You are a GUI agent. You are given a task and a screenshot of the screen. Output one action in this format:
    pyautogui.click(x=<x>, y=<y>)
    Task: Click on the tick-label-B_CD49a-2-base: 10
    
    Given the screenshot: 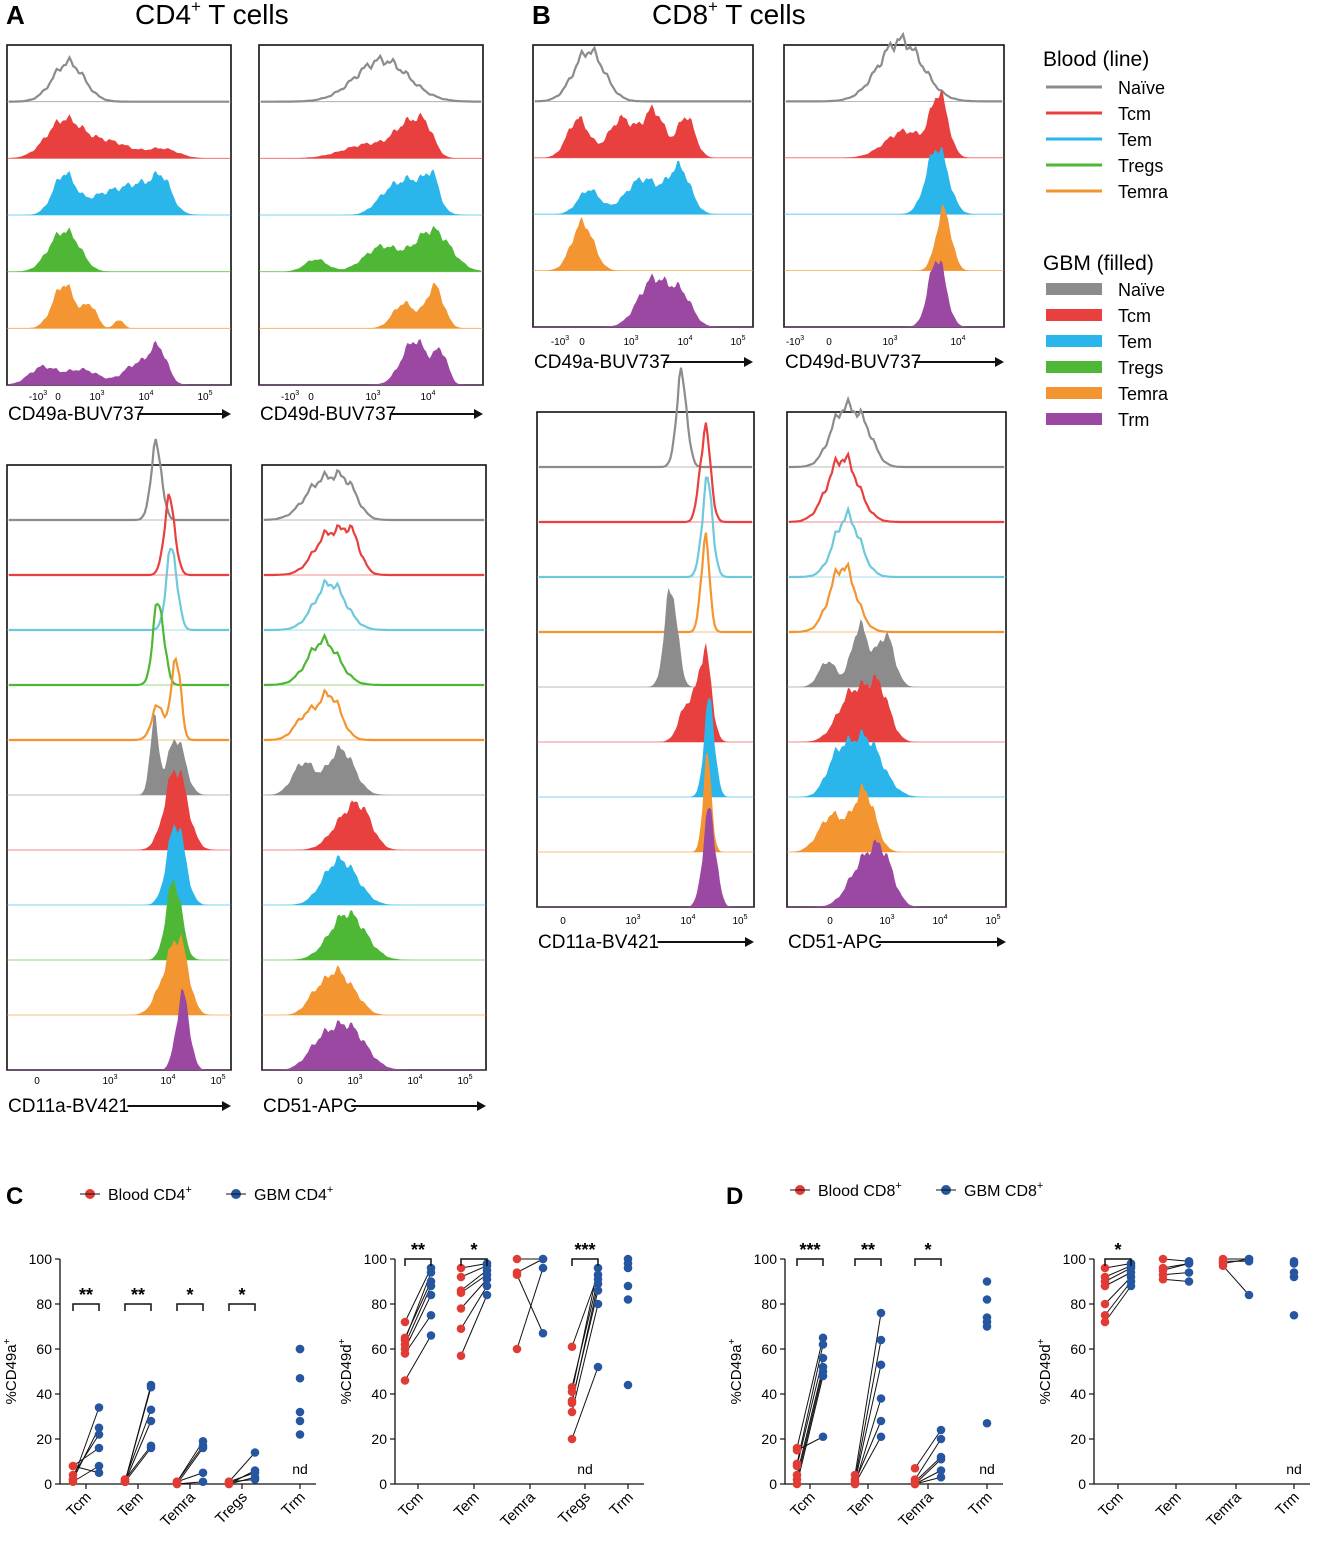 What is the action you would take?
    pyautogui.click(x=629, y=342)
    